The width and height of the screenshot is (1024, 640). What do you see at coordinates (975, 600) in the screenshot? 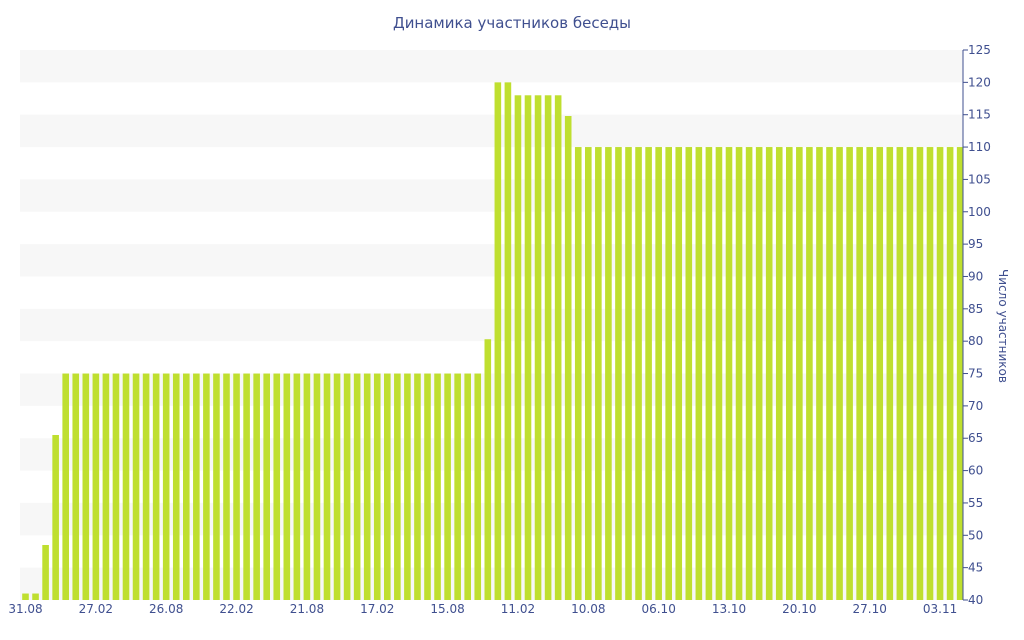
I see `y-tick-label: 40` at bounding box center [975, 600].